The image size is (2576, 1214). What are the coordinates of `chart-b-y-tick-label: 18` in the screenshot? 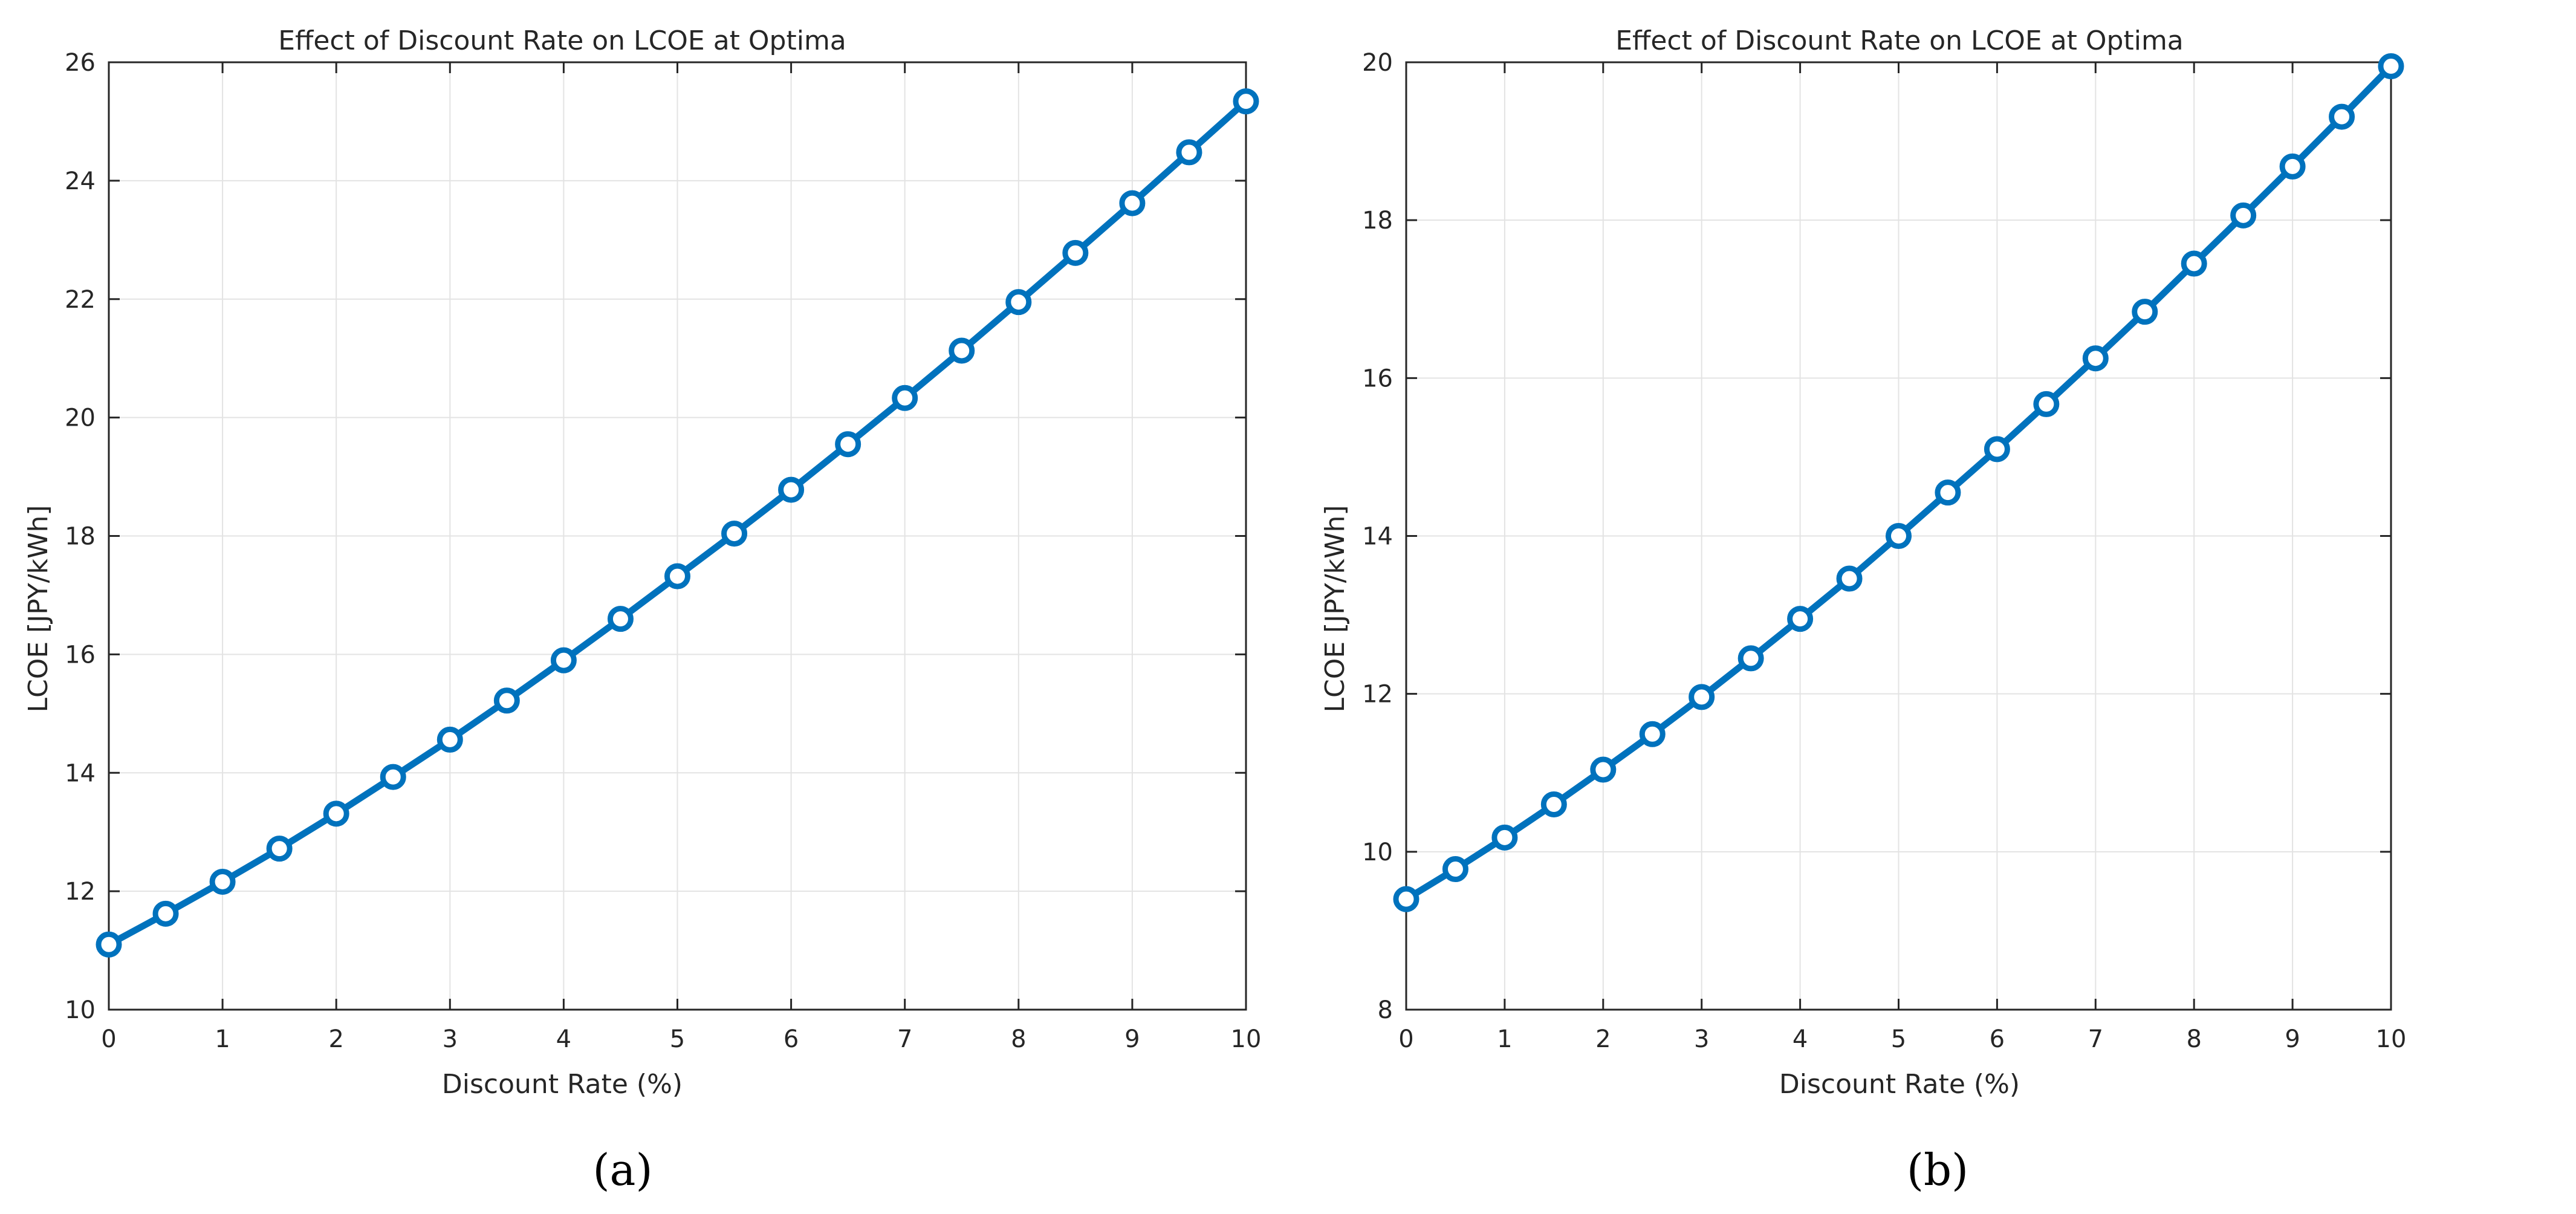 It's located at (1377, 221).